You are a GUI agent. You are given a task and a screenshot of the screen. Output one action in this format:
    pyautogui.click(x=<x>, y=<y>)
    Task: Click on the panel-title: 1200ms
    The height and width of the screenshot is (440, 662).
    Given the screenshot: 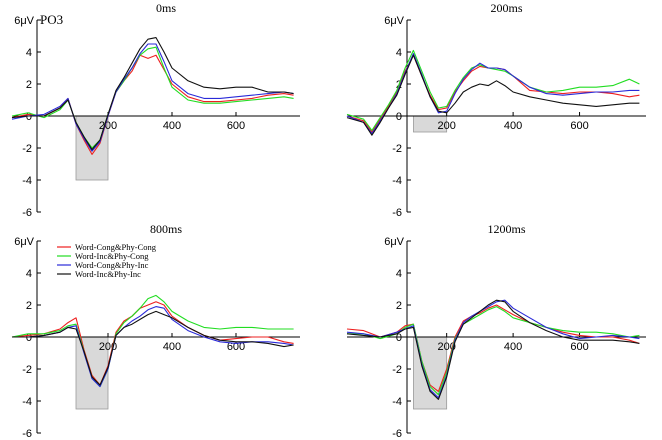 What is the action you would take?
    pyautogui.click(x=506, y=229)
    